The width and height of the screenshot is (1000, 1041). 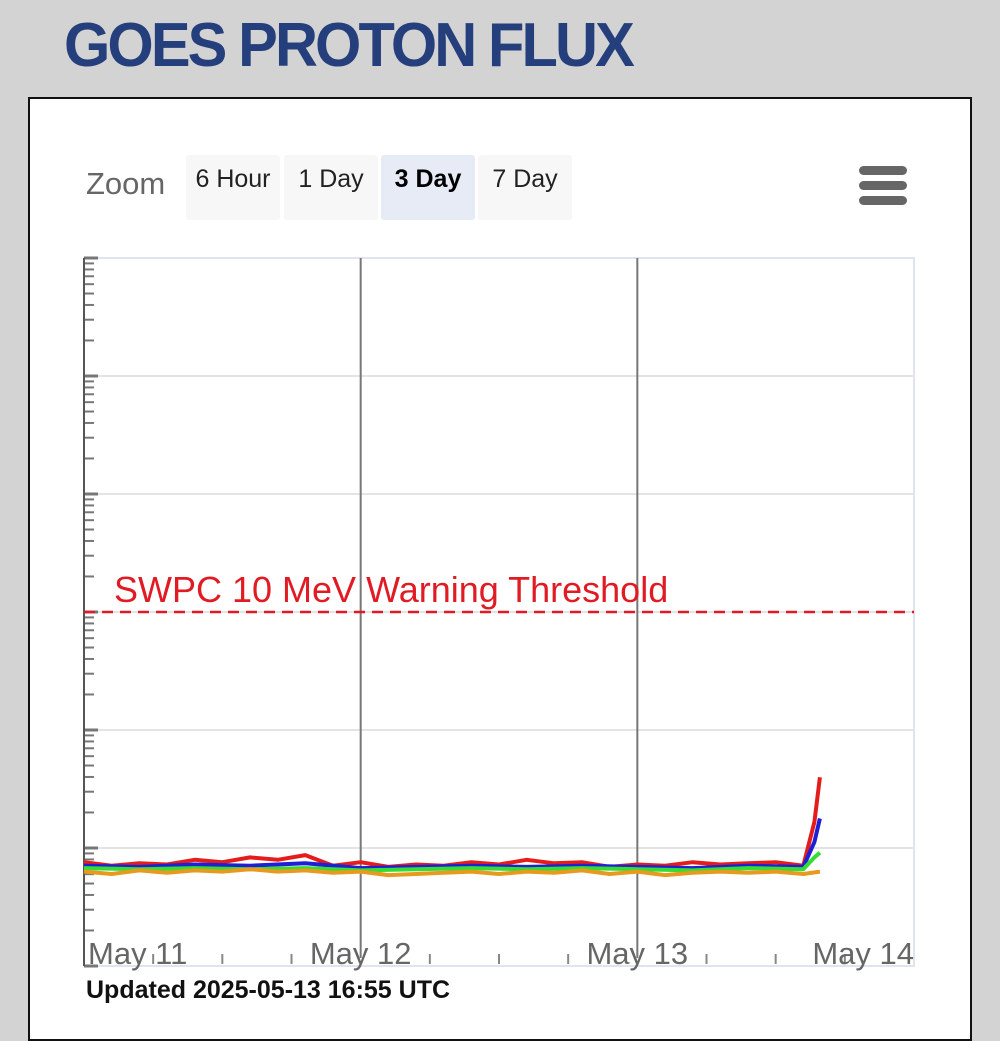 I want to click on zoom-1-day-button: 1 Day, so click(x=331, y=187).